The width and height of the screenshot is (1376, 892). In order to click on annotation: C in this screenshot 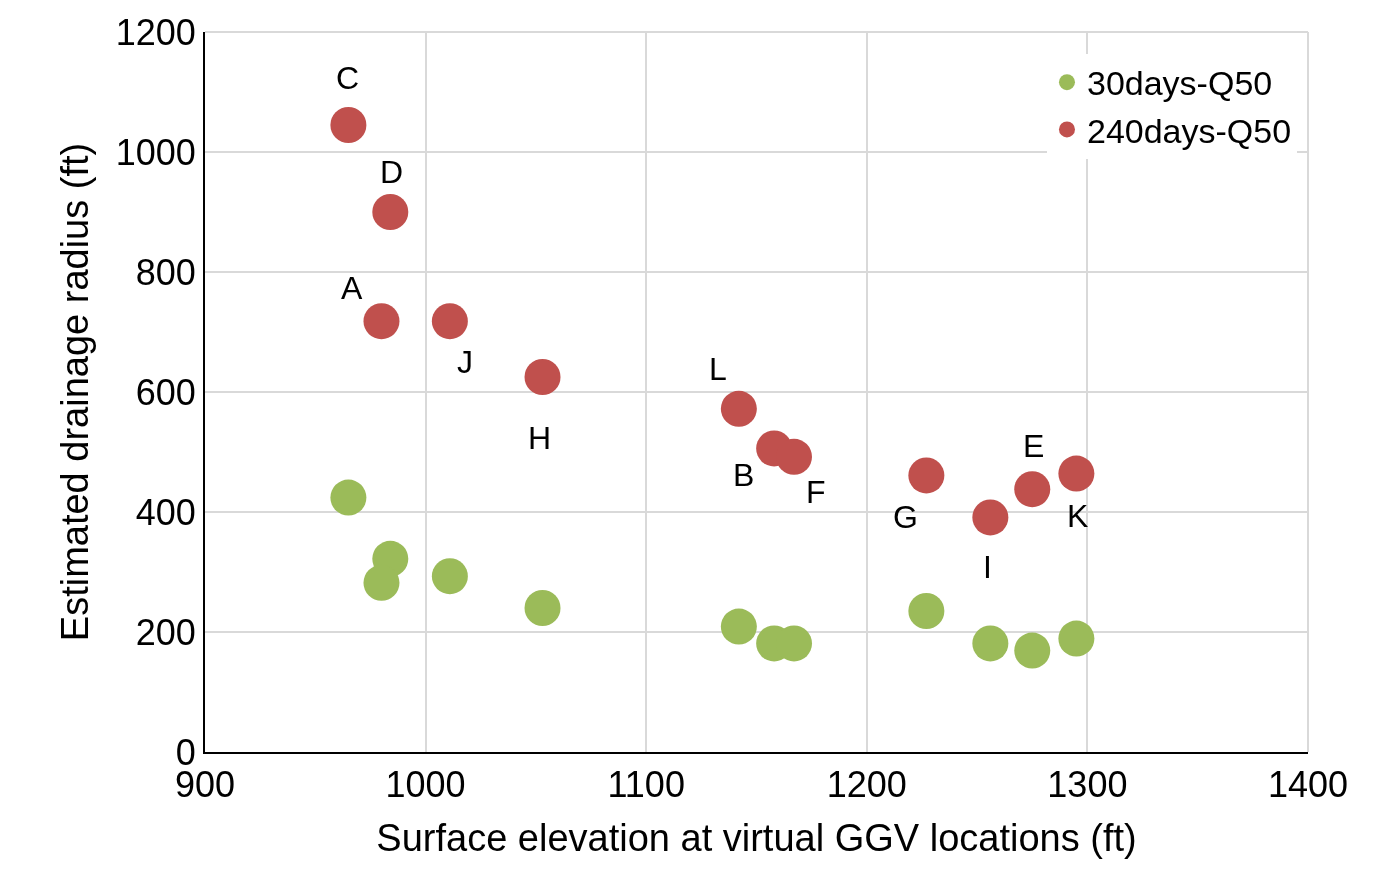, I will do `click(348, 78)`.